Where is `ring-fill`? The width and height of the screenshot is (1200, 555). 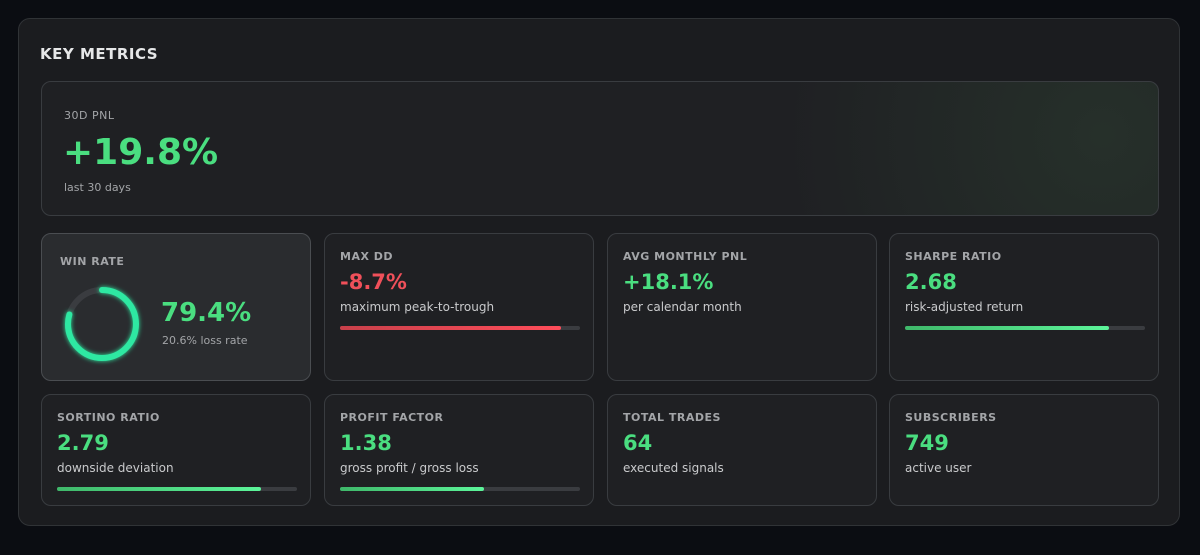 ring-fill is located at coordinates (102, 324).